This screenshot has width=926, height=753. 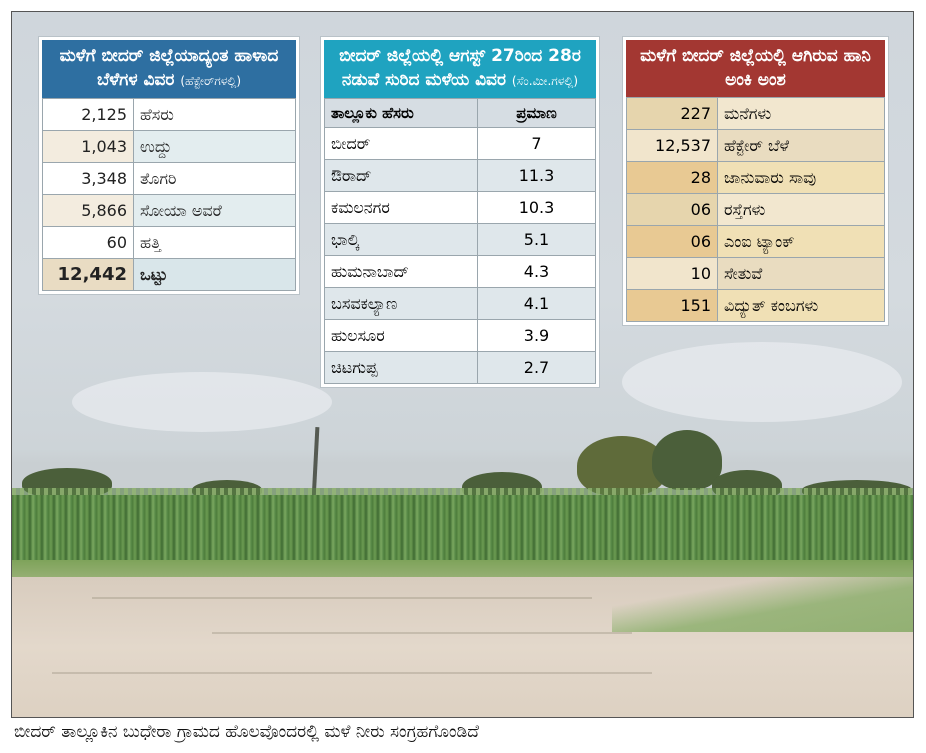 I want to click on column-header-taluk: ತಾಲ್ಲೂಕು ಹೆಸರು, so click(x=401, y=113).